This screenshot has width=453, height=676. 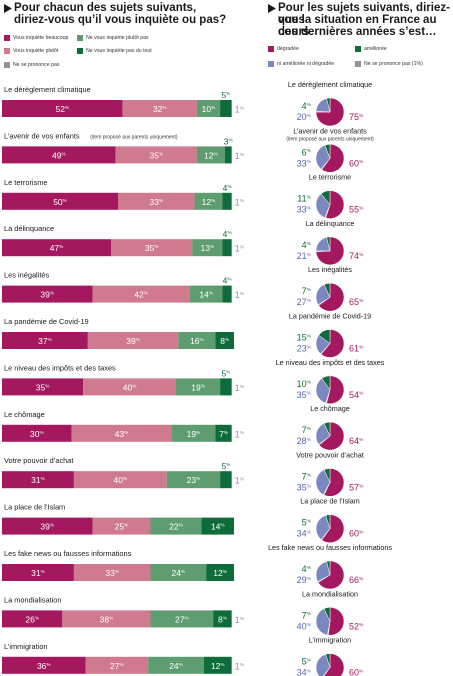 I want to click on bar-value-label: 40%, so click(x=130, y=387).